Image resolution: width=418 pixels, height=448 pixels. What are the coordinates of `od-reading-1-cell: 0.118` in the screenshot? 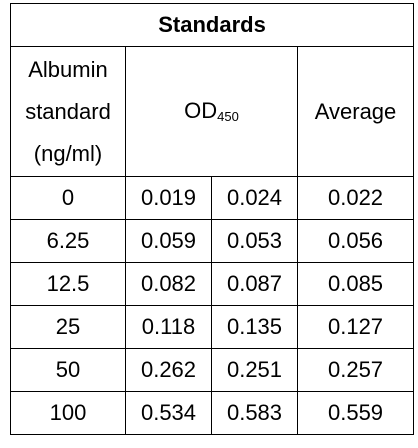 It's located at (168, 327).